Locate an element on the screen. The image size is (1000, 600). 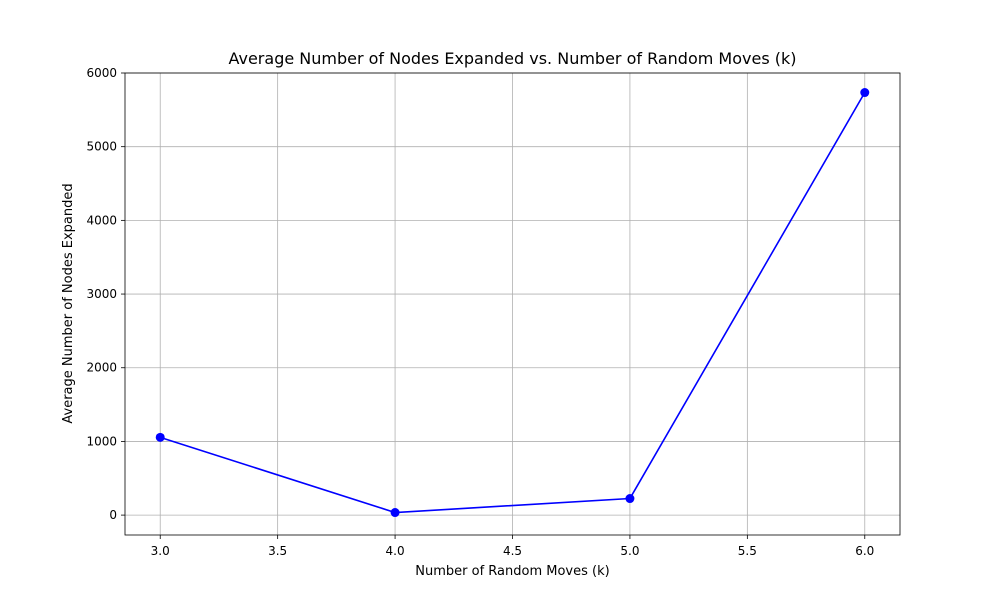
y-axis-label: Average Number of Nodes Expanded is located at coordinates (68, 303).